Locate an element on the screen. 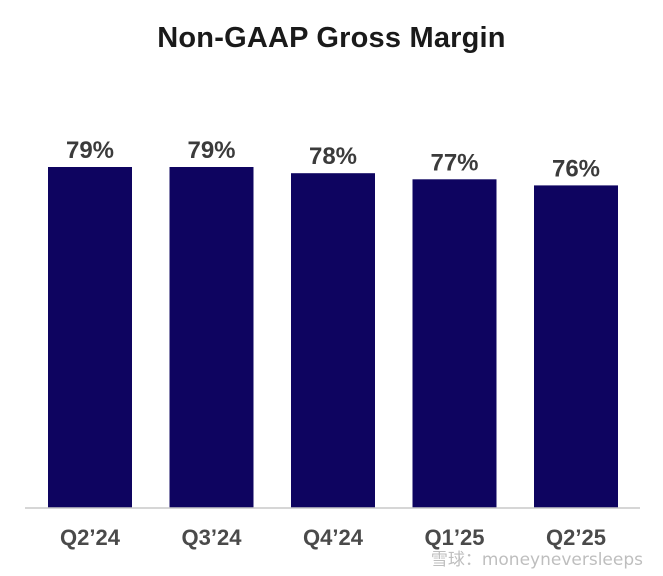  x-axis-tick-labels: Q2’24 Q3’24 Q4’24 Q1’25 Q2’25 is located at coordinates (333, 537).